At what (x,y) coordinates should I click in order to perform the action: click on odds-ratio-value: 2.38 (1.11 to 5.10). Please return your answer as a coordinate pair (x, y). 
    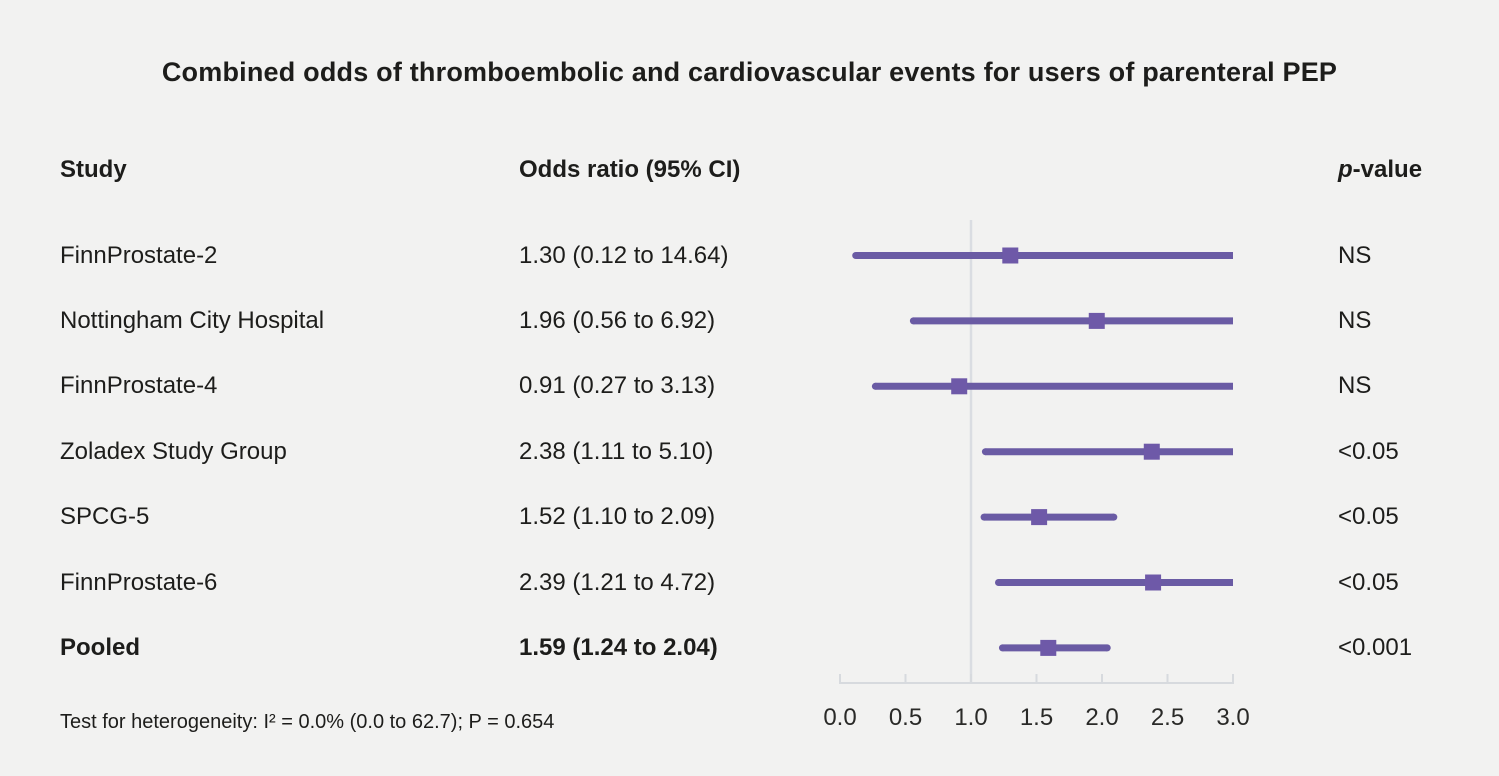
    Looking at the image, I should click on (616, 451).